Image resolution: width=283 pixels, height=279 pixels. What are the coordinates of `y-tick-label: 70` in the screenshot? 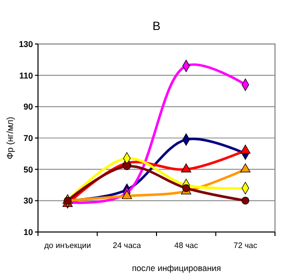 It's located at (29, 137).